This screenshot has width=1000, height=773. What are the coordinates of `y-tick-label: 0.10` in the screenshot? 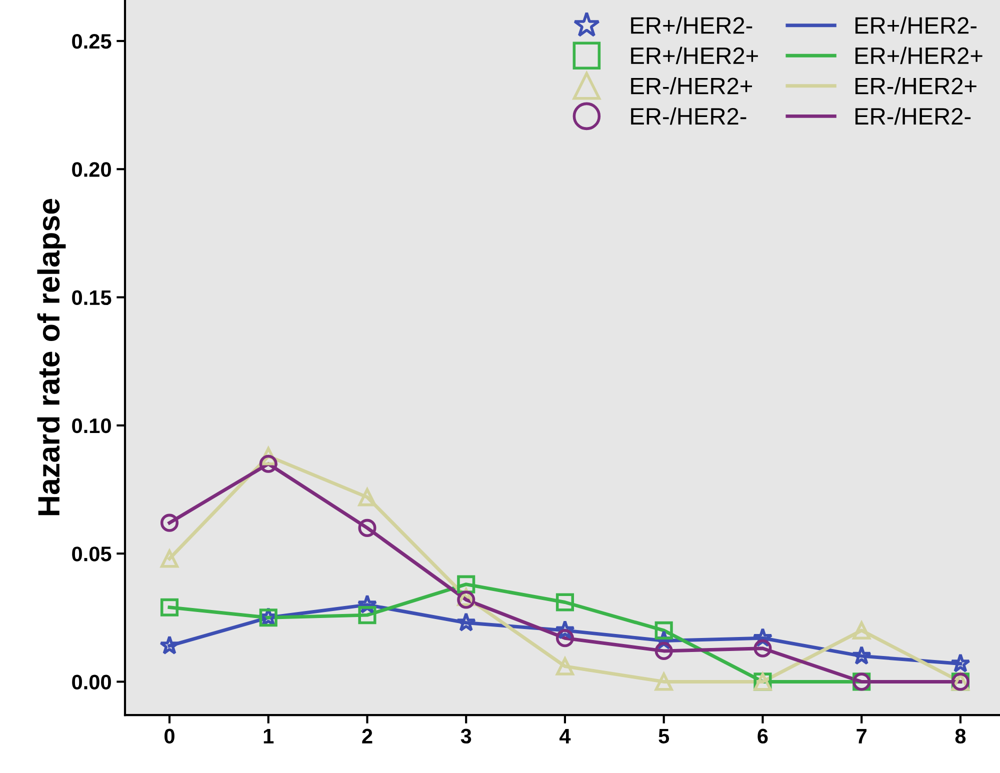 It's located at (91, 426).